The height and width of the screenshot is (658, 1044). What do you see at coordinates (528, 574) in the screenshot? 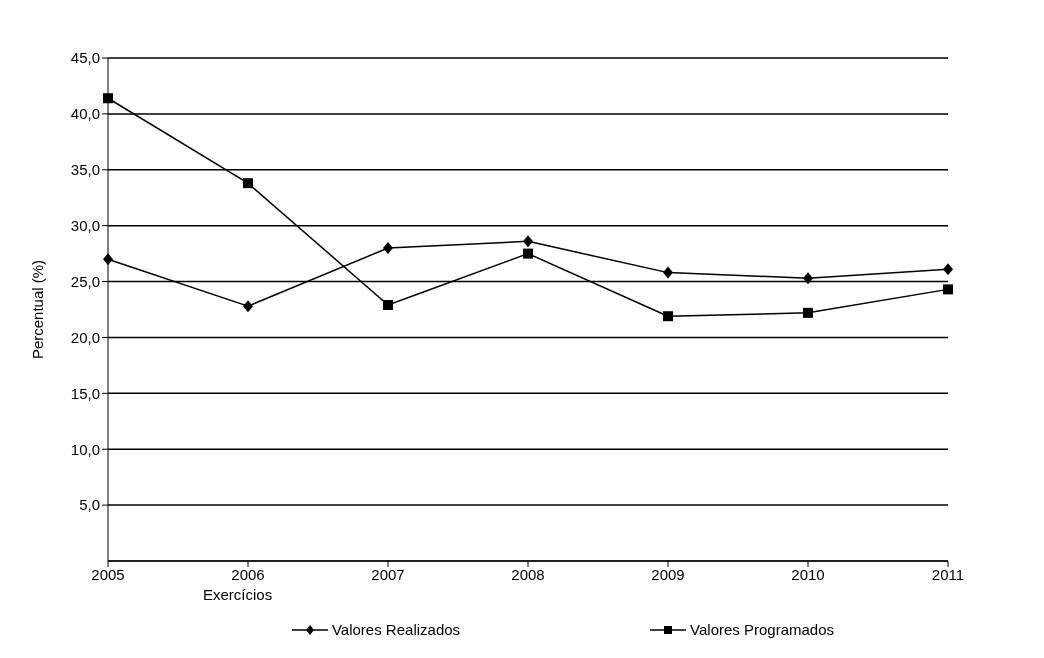
I see `x-tick-label: 2008` at bounding box center [528, 574].